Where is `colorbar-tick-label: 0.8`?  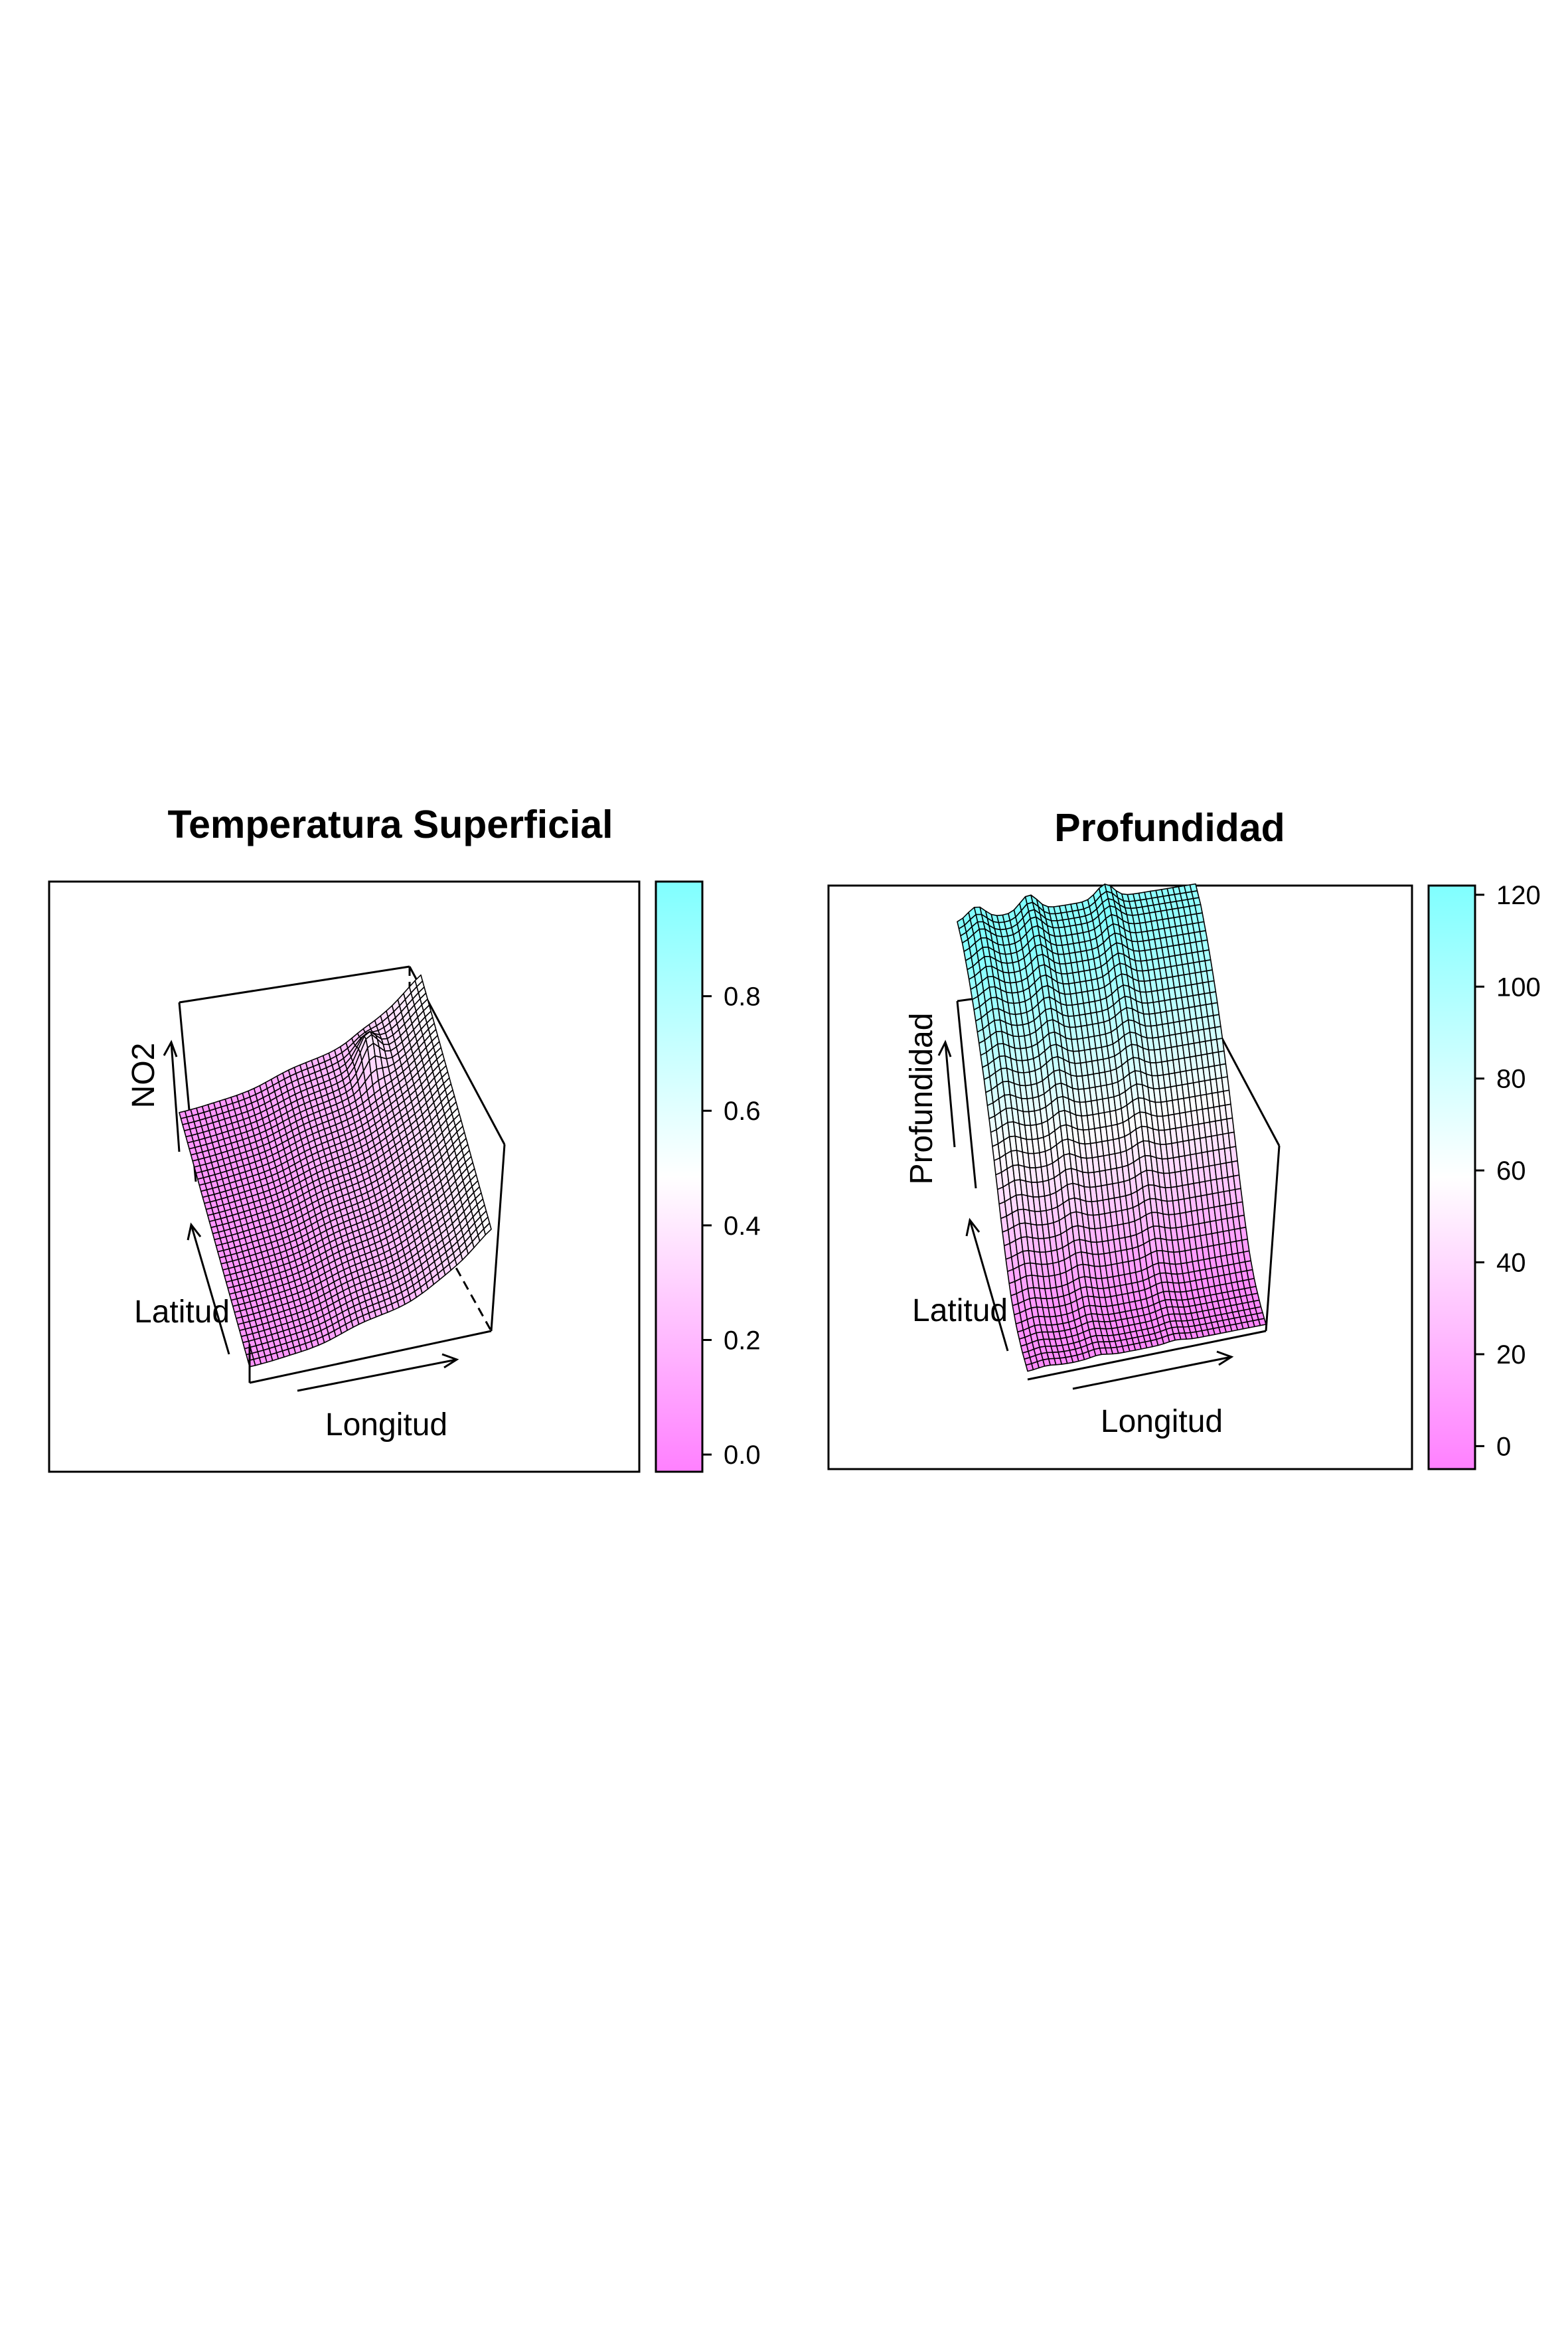 colorbar-tick-label: 0.8 is located at coordinates (743, 997).